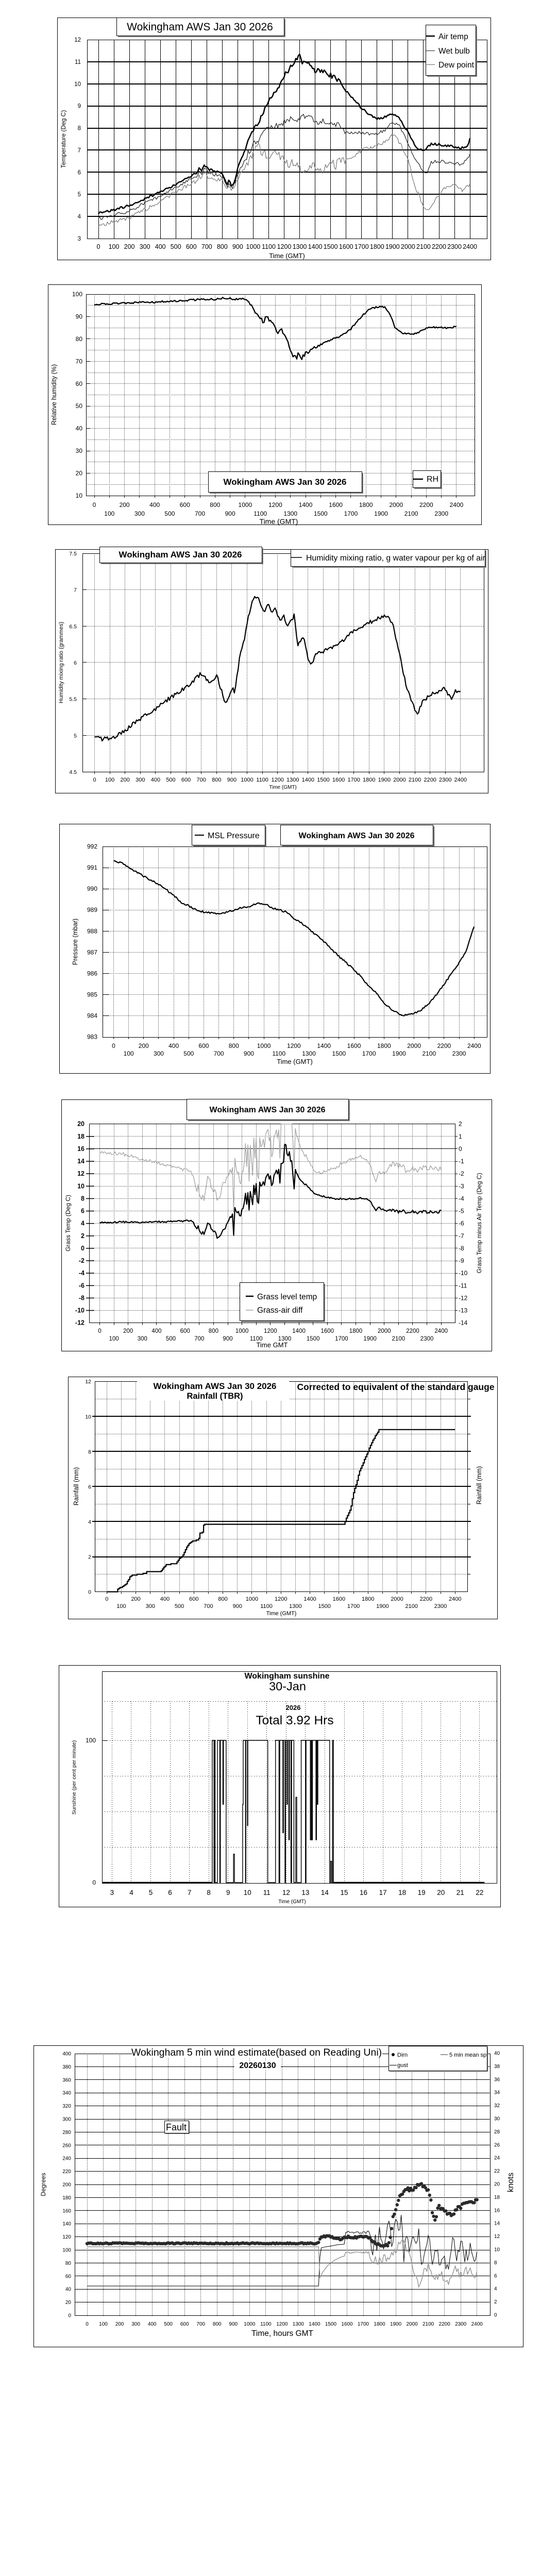 This screenshot has height=2576, width=541. Describe the element at coordinates (214, 1331) in the screenshot. I see `svg-text: 800` at that location.